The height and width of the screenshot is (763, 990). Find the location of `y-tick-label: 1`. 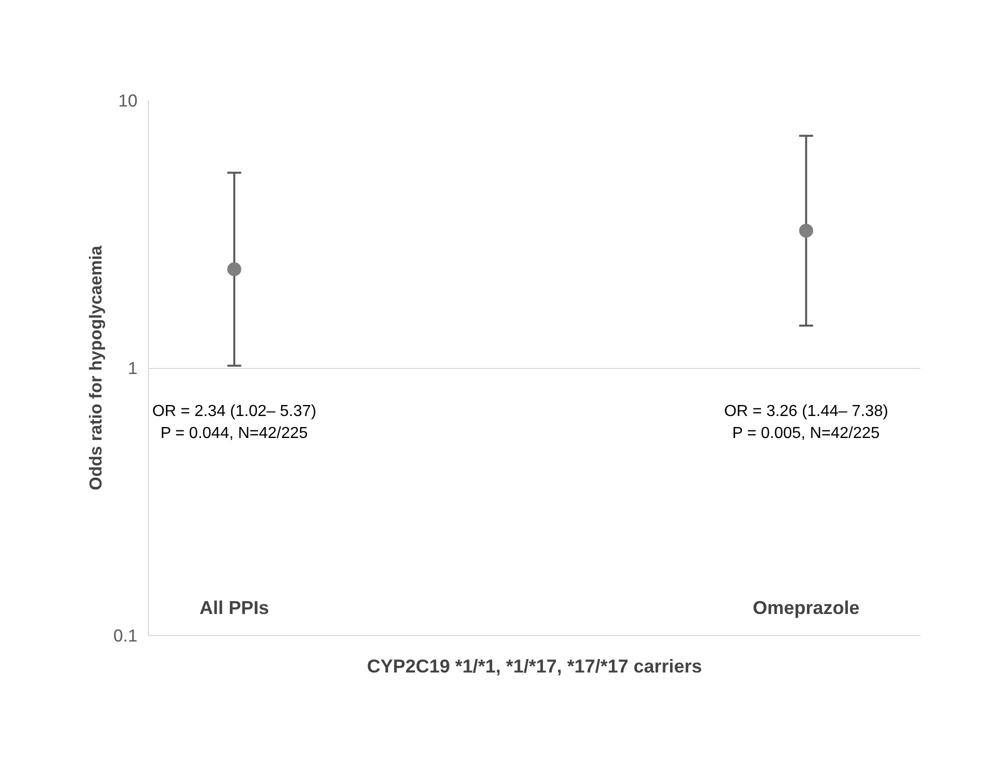

y-tick-label: 1 is located at coordinates (133, 368).